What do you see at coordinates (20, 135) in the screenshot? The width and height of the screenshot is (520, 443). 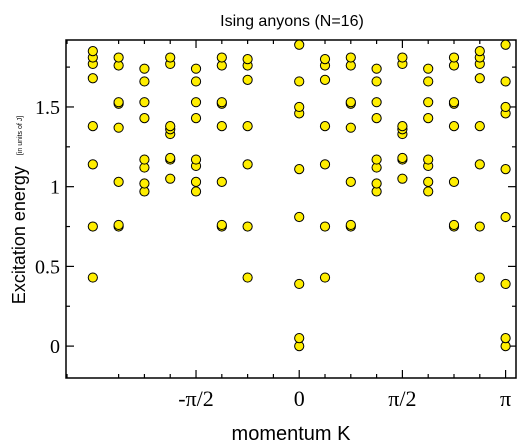 I see `y-axis-label-unit: [in units of J]` at bounding box center [20, 135].